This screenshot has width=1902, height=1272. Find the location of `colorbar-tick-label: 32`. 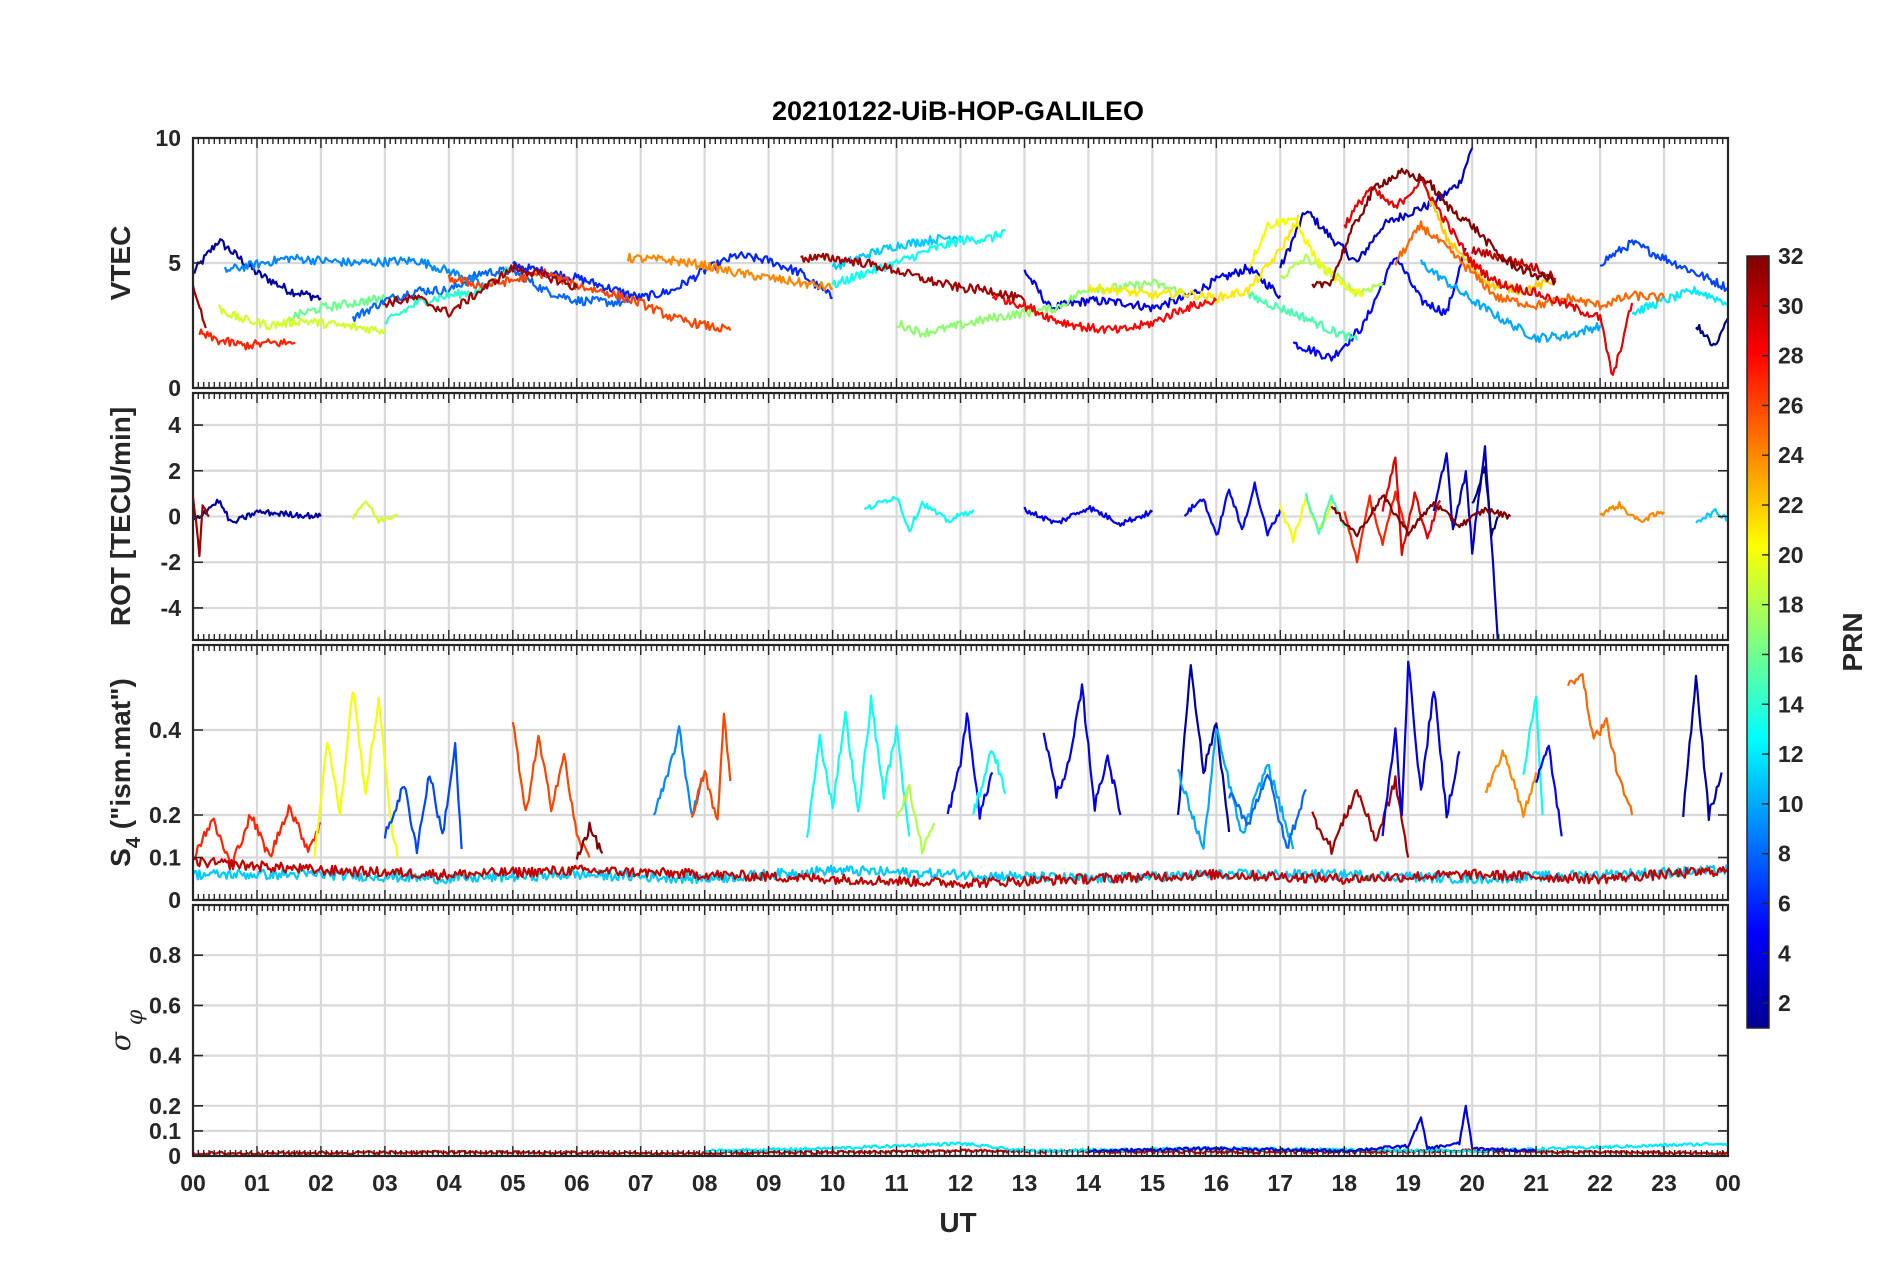

colorbar-tick-label: 32 is located at coordinates (1791, 256).